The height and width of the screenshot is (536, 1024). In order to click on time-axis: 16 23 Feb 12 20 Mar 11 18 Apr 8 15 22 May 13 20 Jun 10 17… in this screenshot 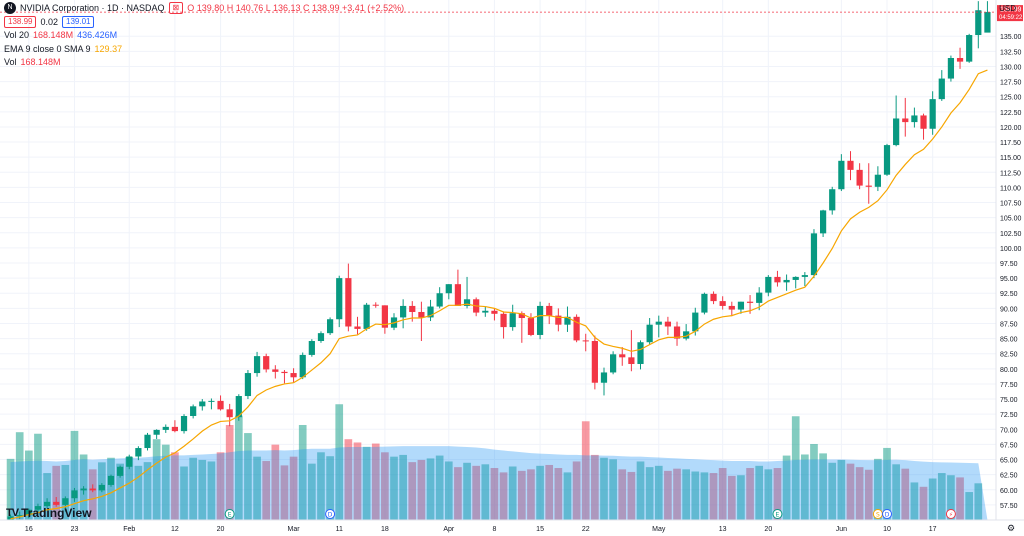, I will do `click(512, 527)`.